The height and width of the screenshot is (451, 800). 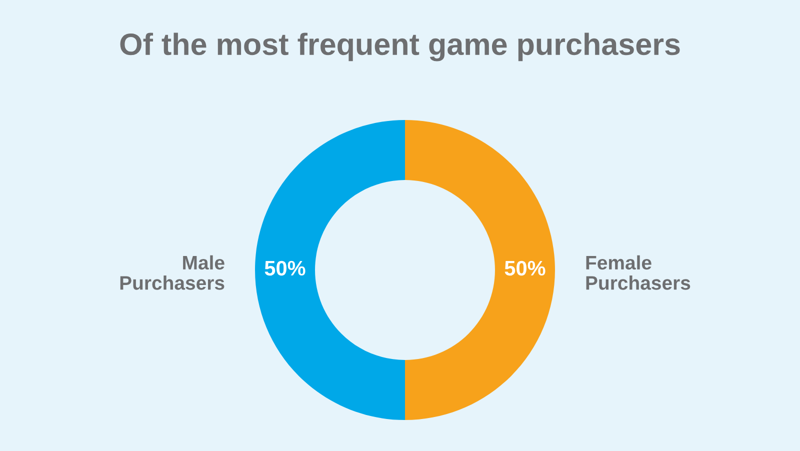 What do you see at coordinates (172, 272) in the screenshot?
I see `slice-label: Male Purchasers` at bounding box center [172, 272].